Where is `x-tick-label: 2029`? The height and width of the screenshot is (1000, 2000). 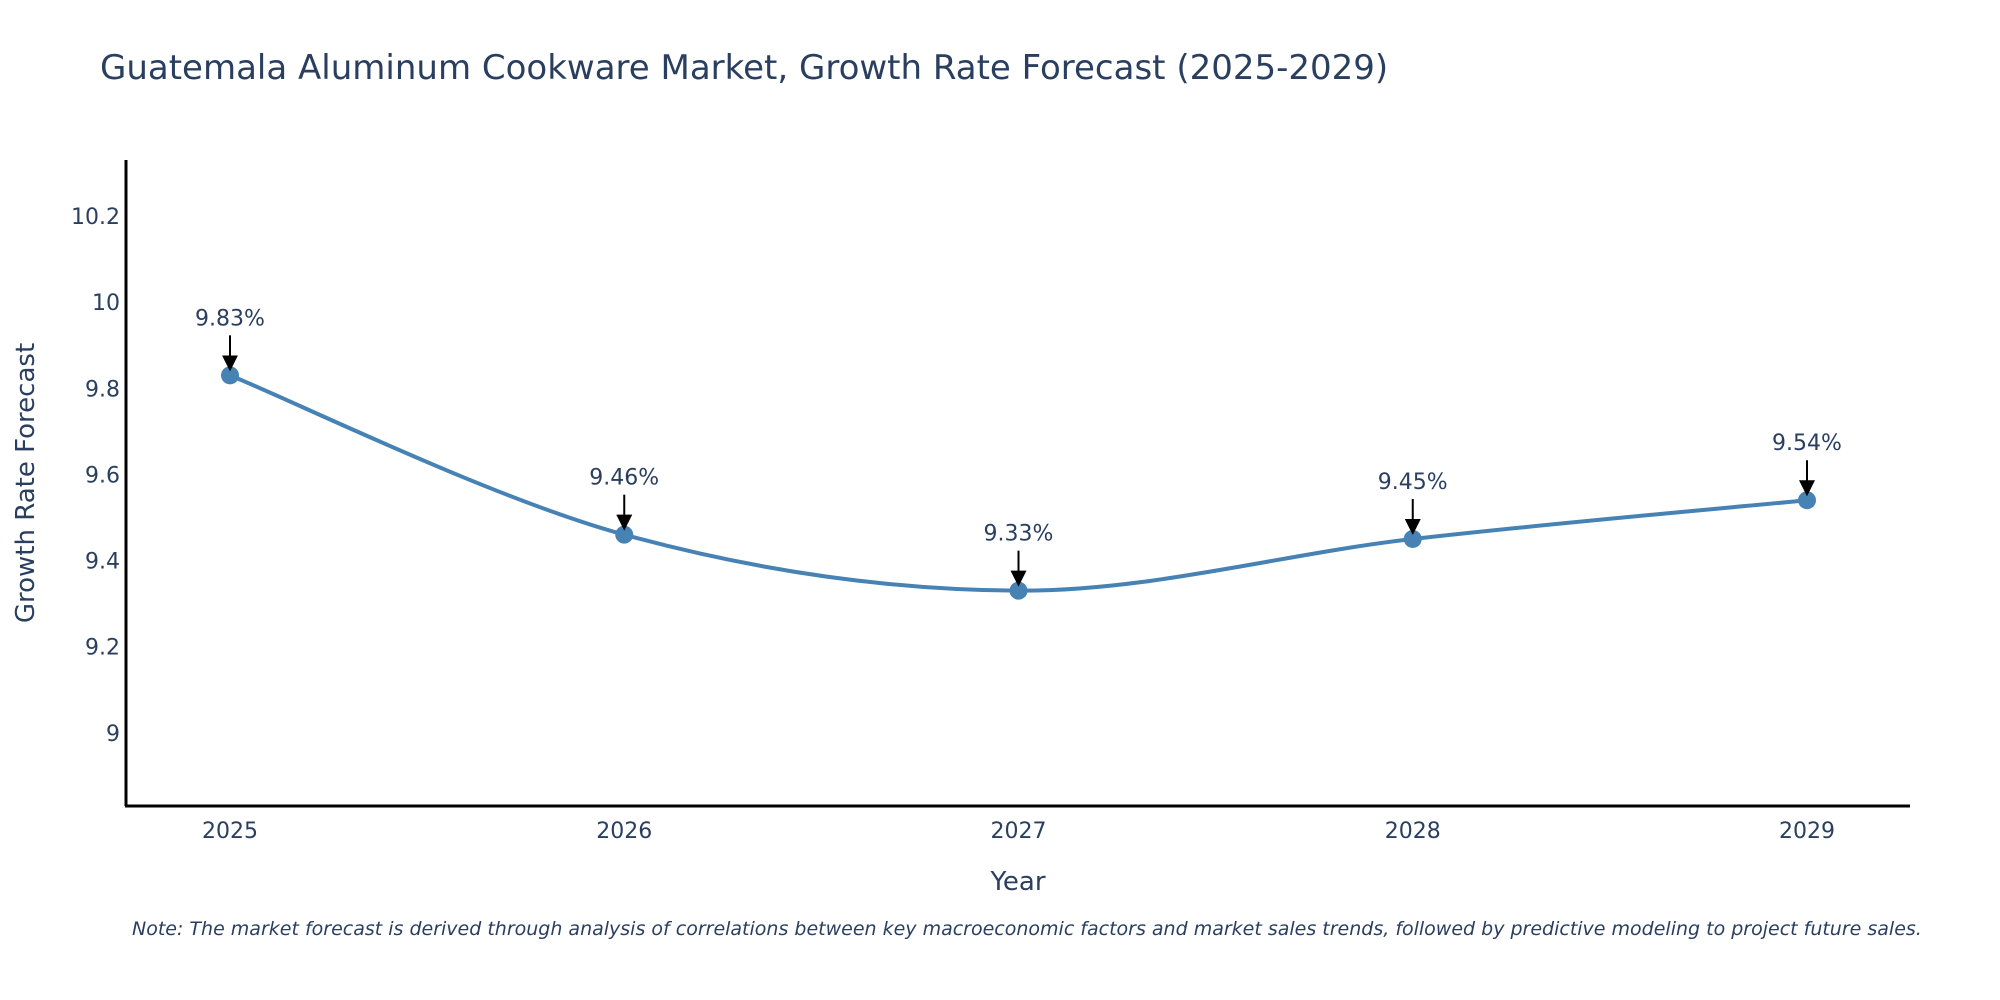
x-tick-label: 2029 is located at coordinates (1807, 831).